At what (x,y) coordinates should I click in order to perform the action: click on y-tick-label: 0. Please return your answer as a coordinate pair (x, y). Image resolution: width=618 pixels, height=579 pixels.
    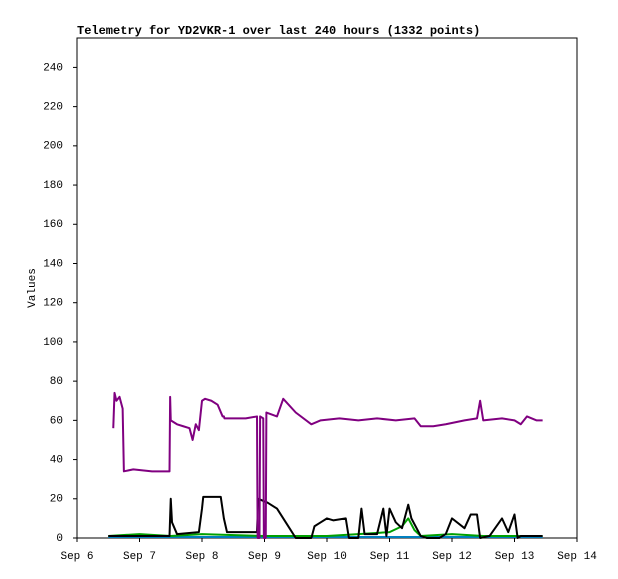
    Looking at the image, I should click on (59, 539).